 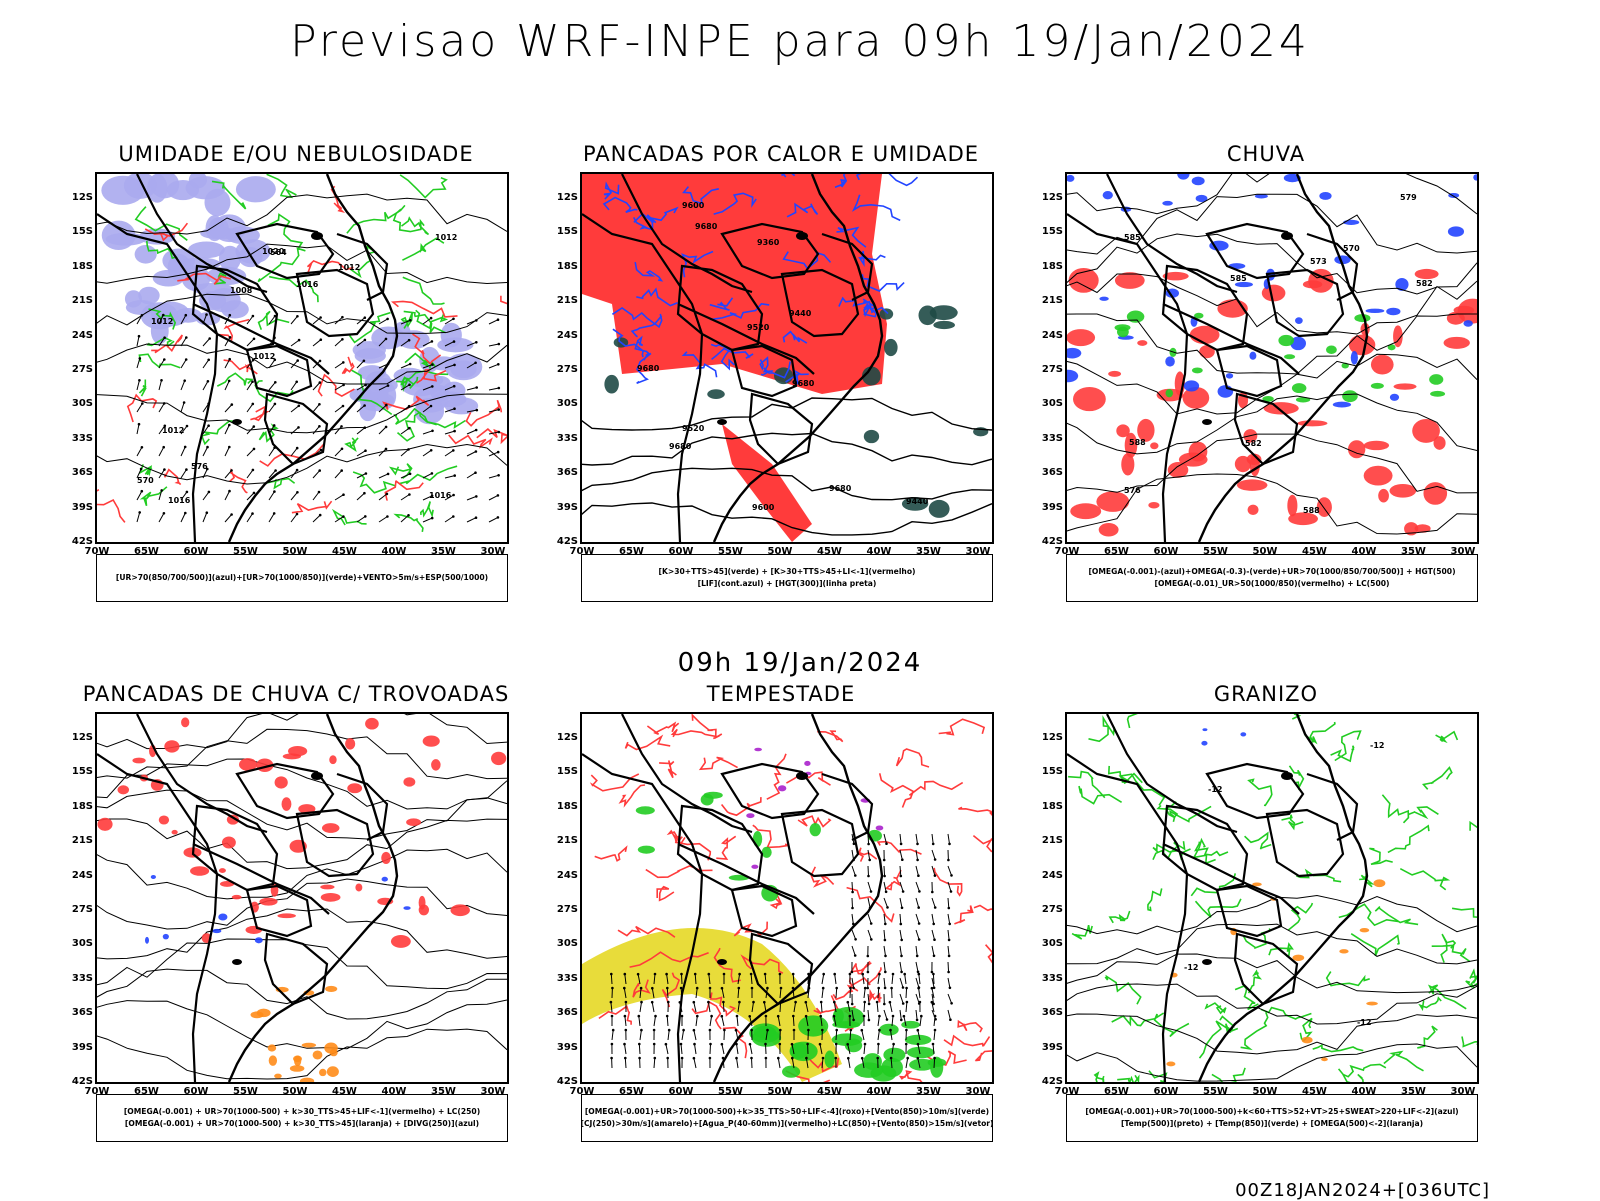 What do you see at coordinates (1332, 807) in the screenshot?
I see `border-line` at bounding box center [1332, 807].